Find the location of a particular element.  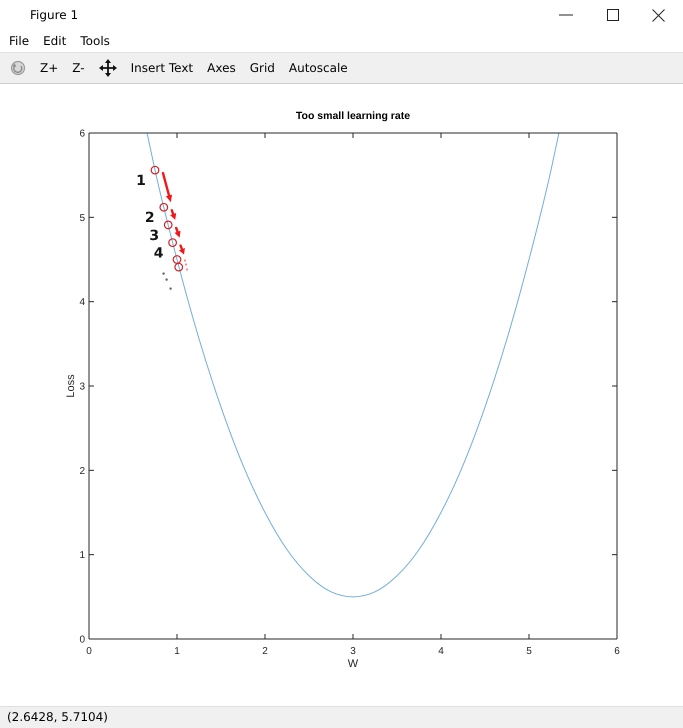

chart-title: Too small learning rate is located at coordinates (353, 116).